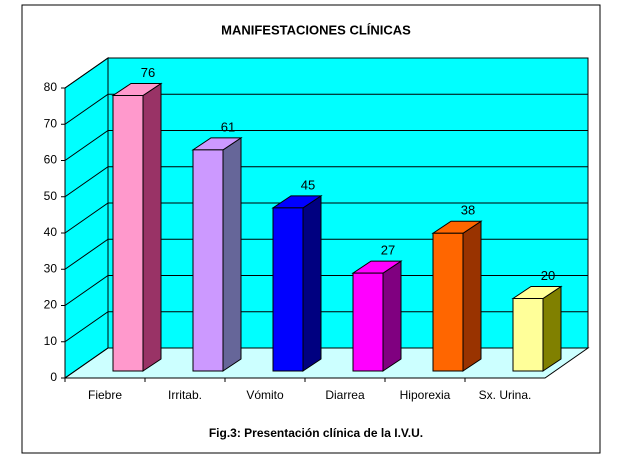 The image size is (617, 457). I want to click on y-tick-label: 50, so click(51, 196).